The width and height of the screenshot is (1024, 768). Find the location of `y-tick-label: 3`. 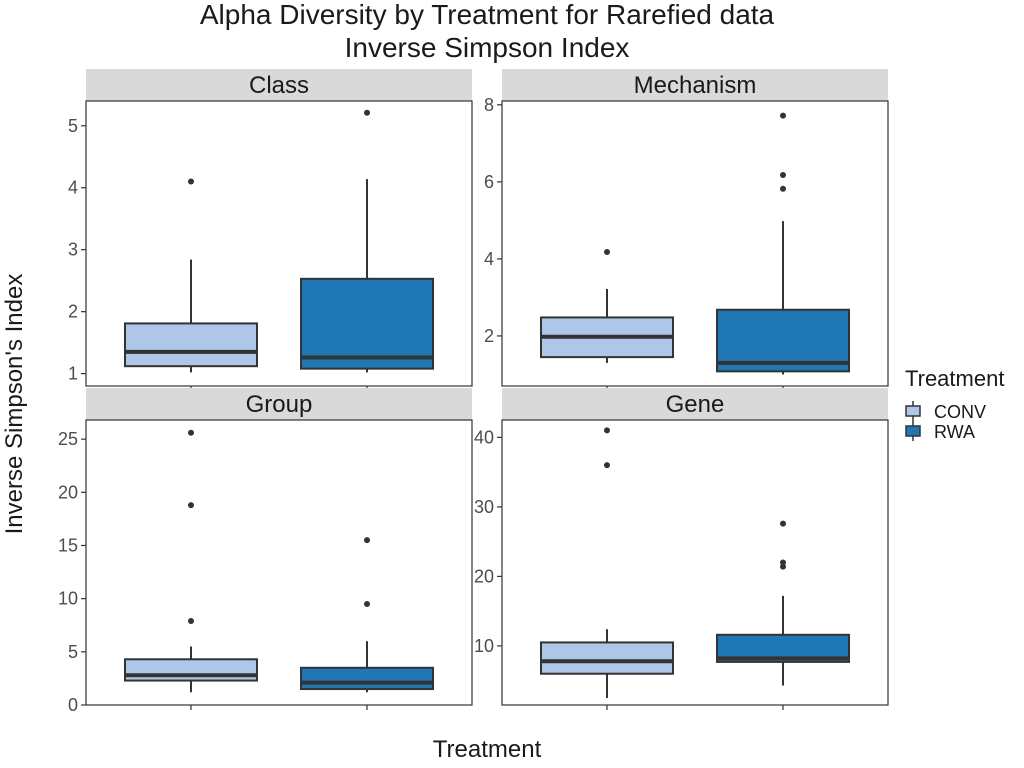

y-tick-label: 3 is located at coordinates (73, 250).